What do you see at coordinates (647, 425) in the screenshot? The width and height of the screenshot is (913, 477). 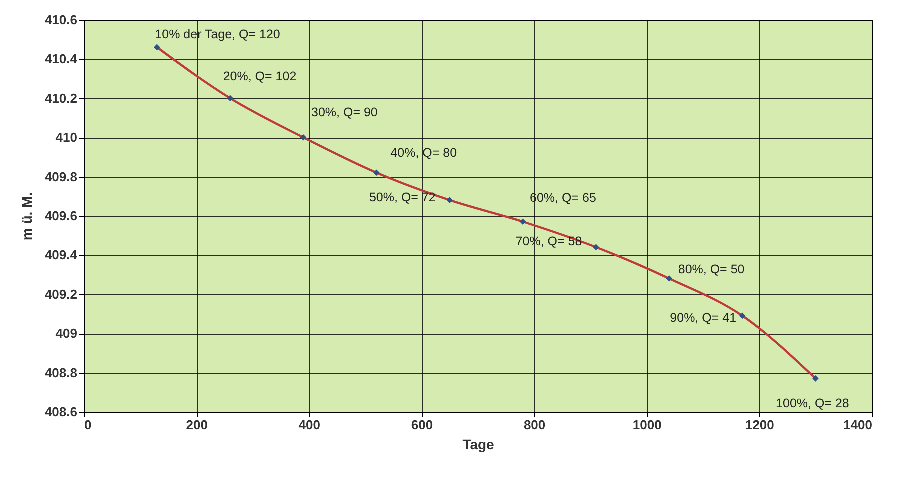 I see `x-tick-label: 1000` at bounding box center [647, 425].